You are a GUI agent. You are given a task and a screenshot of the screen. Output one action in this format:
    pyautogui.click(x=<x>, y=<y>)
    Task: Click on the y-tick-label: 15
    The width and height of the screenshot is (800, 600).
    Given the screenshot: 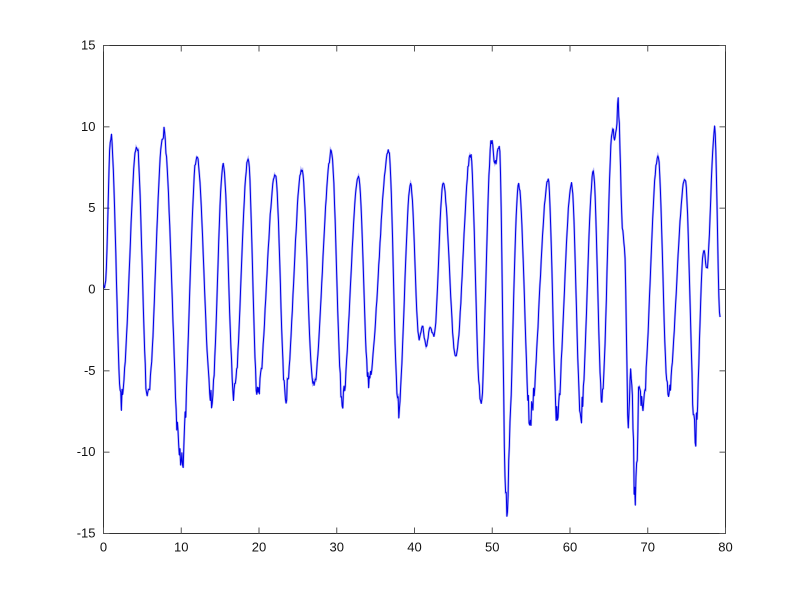 What is the action you would take?
    pyautogui.click(x=88, y=45)
    